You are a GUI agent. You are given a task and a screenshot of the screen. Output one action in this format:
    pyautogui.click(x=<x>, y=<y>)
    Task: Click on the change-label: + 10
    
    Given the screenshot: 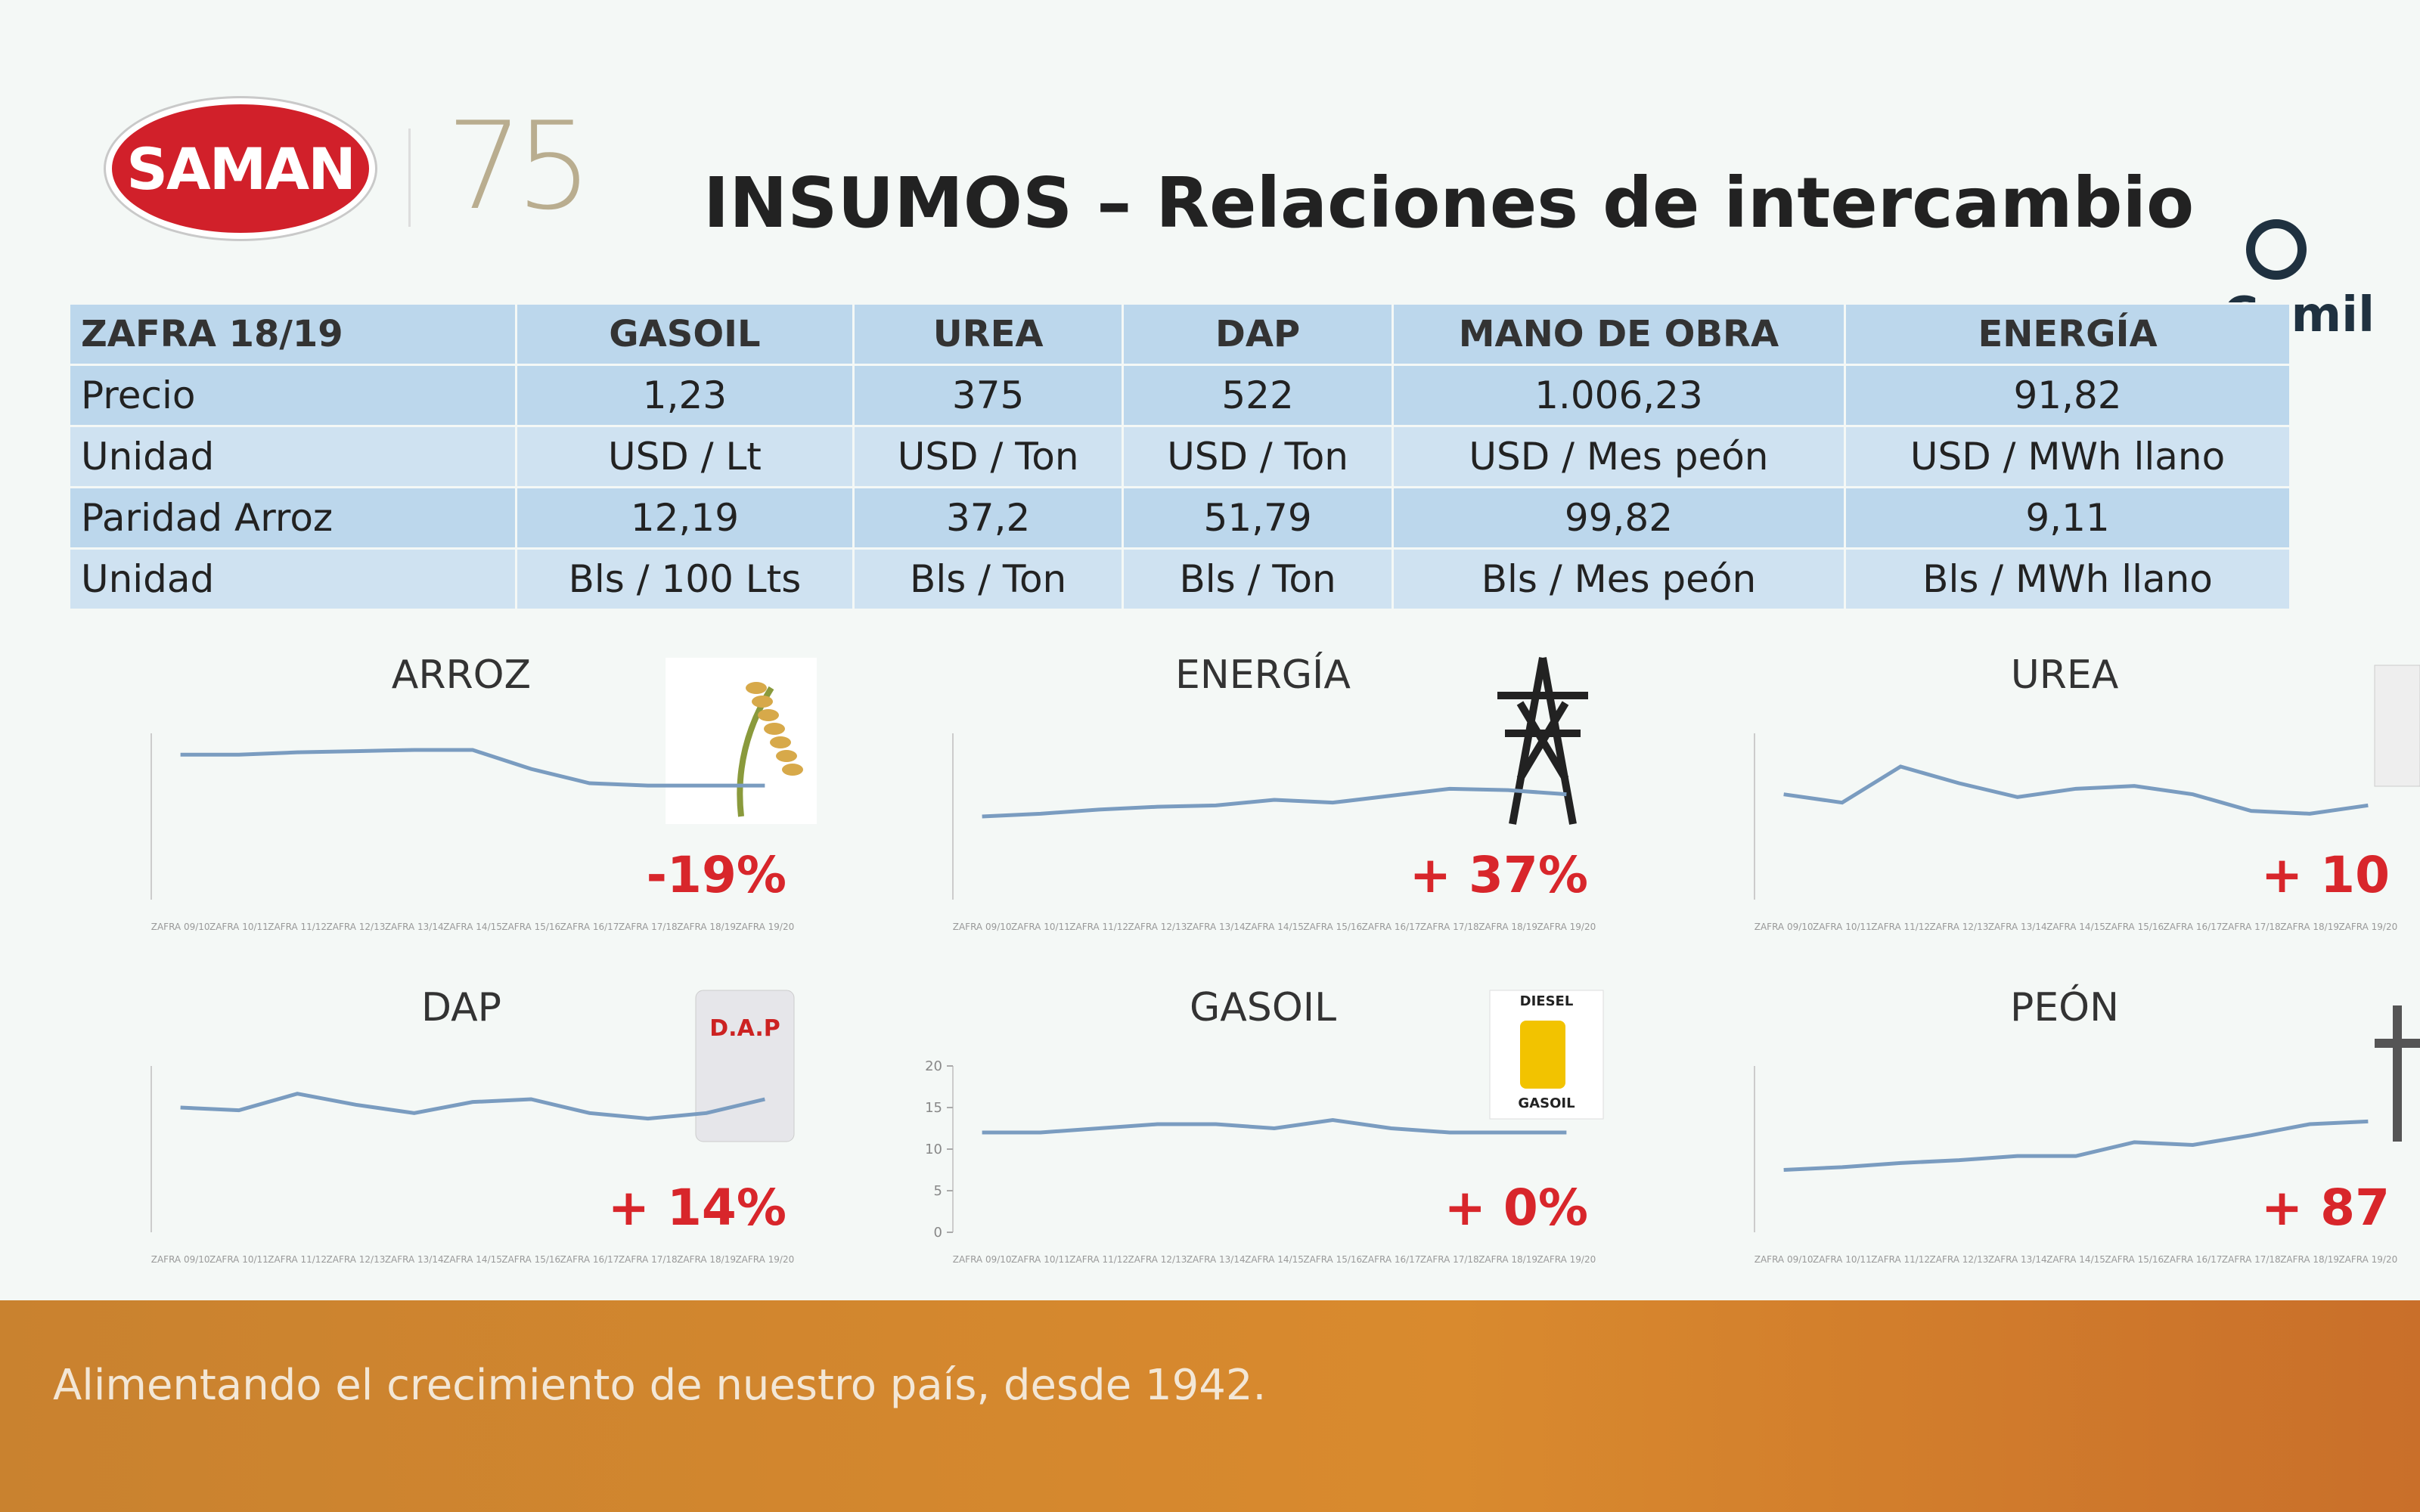 What is the action you would take?
    pyautogui.click(x=2325, y=875)
    